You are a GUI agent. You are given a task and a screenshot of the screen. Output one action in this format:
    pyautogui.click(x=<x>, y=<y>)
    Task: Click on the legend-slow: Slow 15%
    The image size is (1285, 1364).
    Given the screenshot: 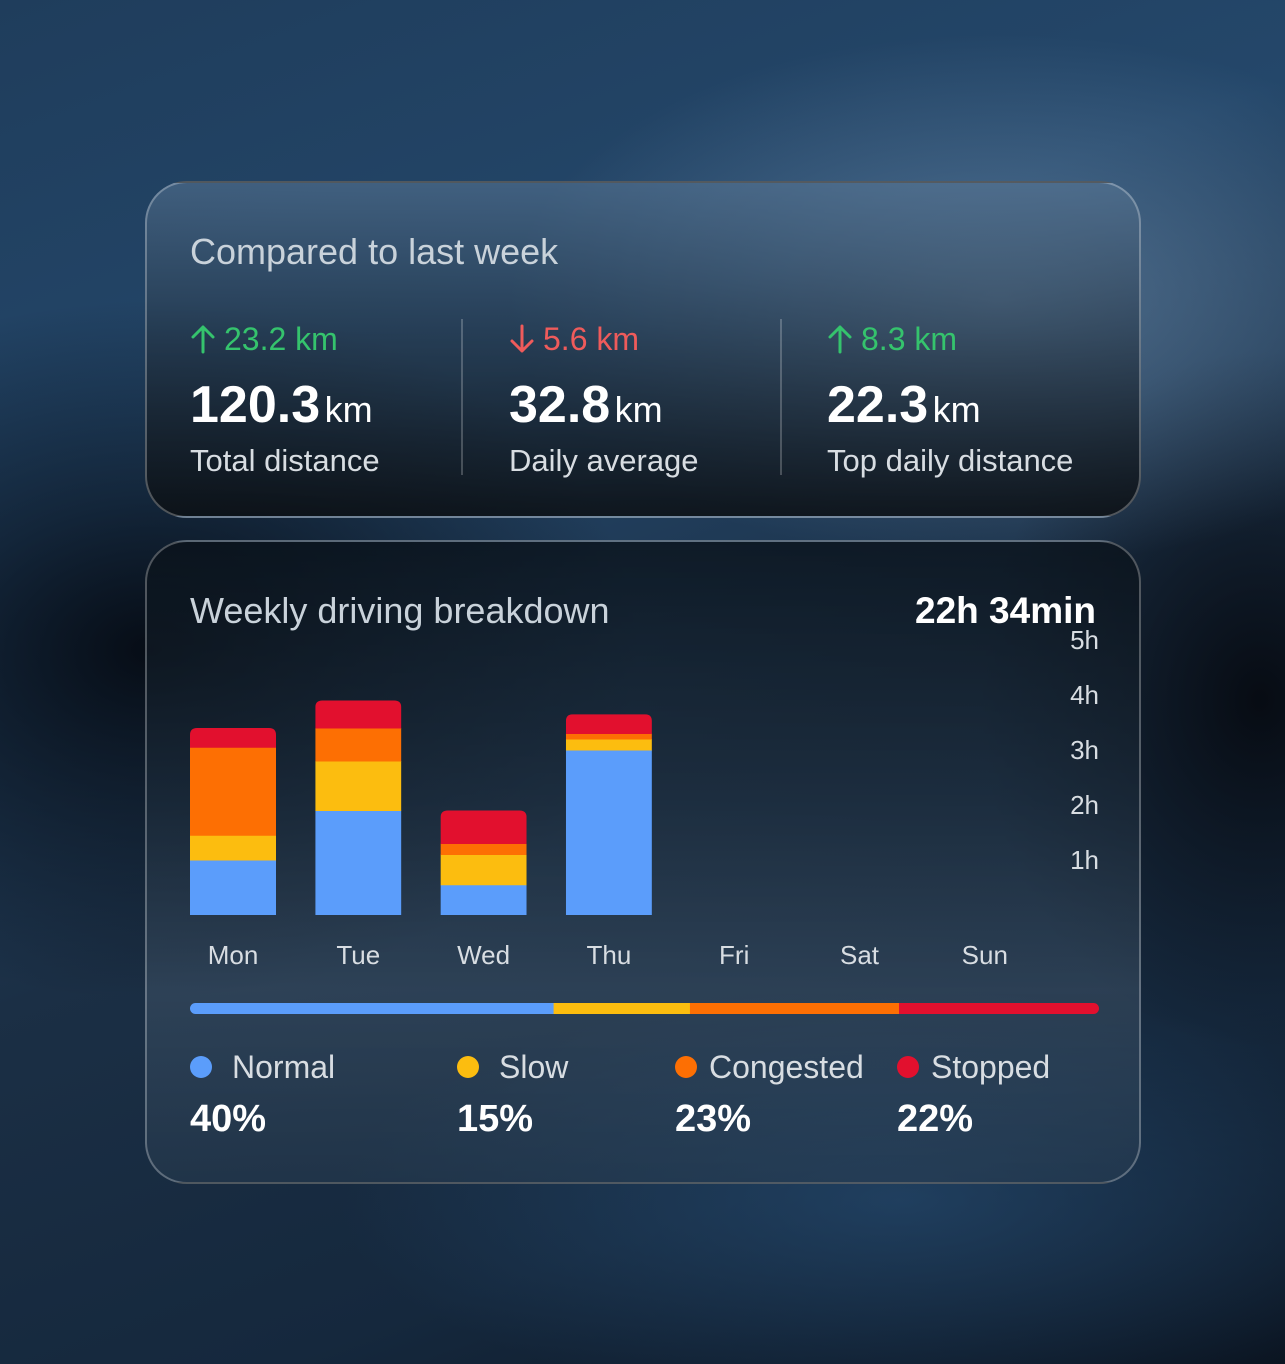 What is the action you would take?
    pyautogui.click(x=513, y=1094)
    